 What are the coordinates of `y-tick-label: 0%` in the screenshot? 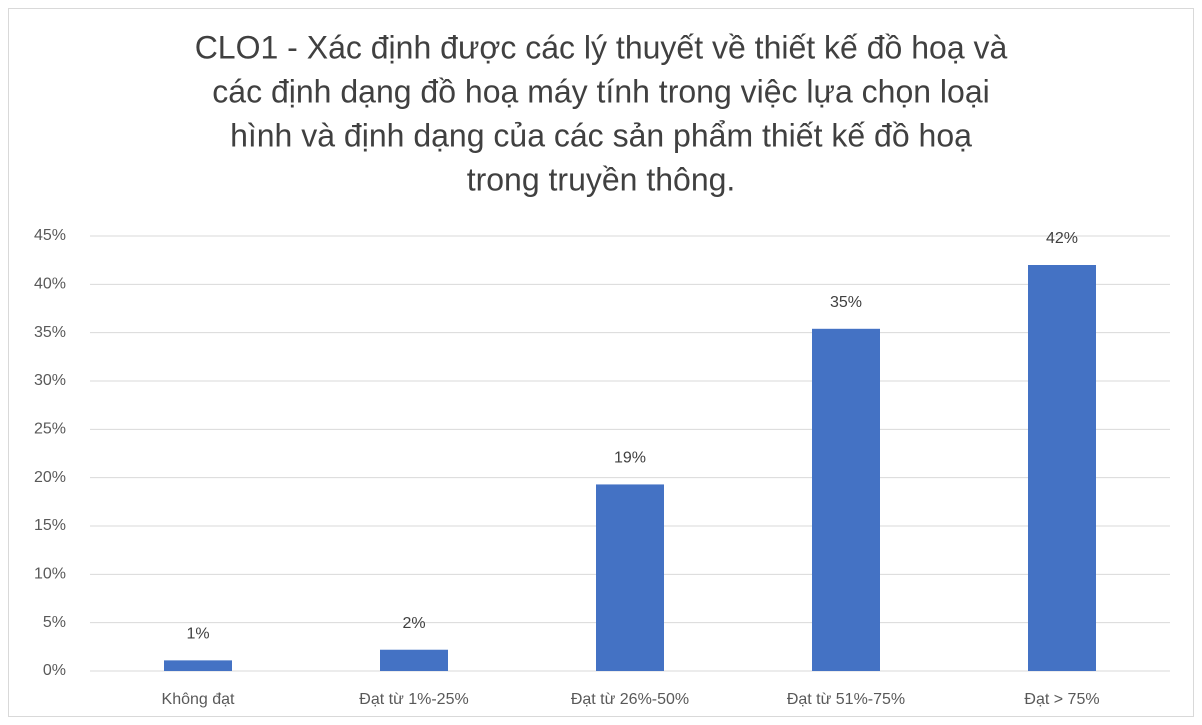 It's located at (54, 670).